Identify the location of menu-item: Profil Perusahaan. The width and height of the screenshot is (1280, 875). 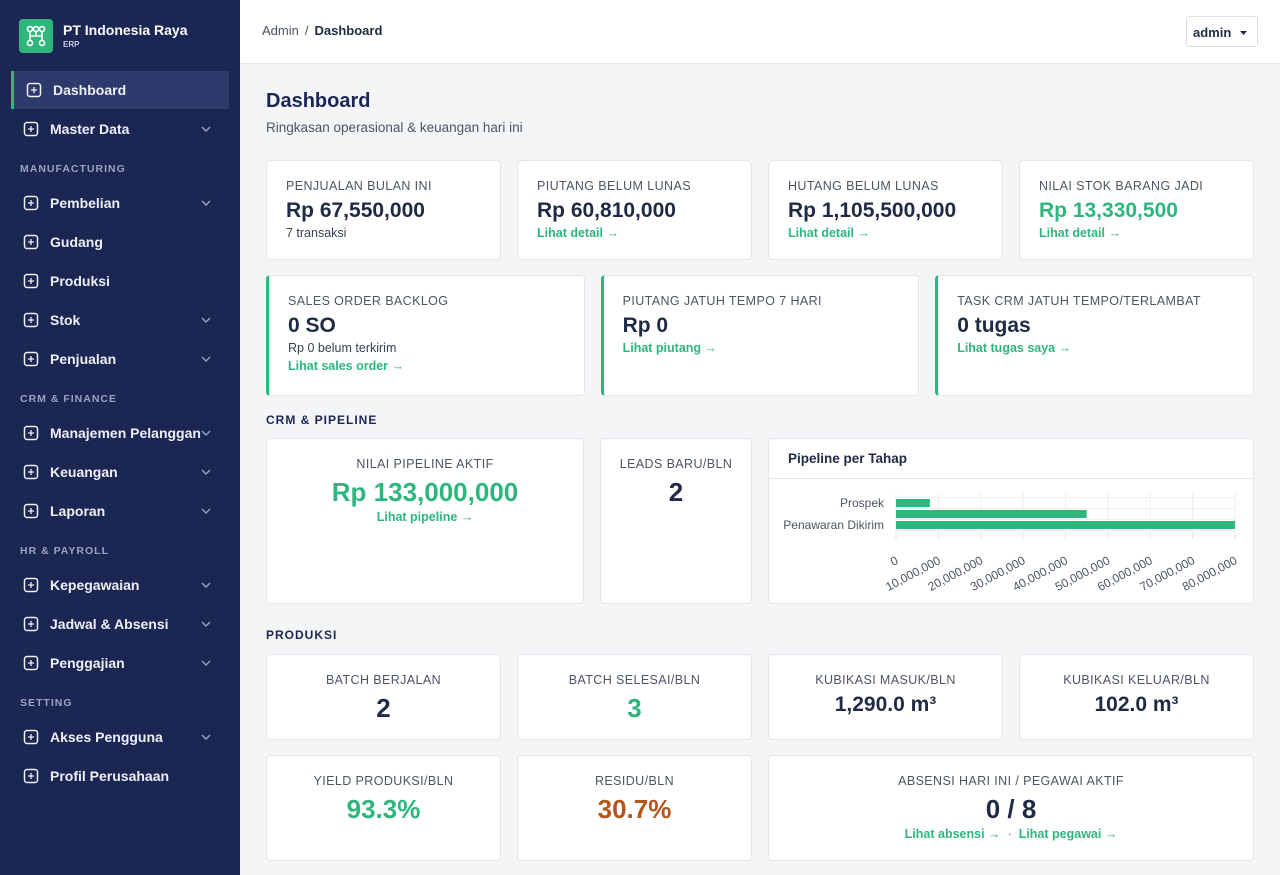
(114, 775).